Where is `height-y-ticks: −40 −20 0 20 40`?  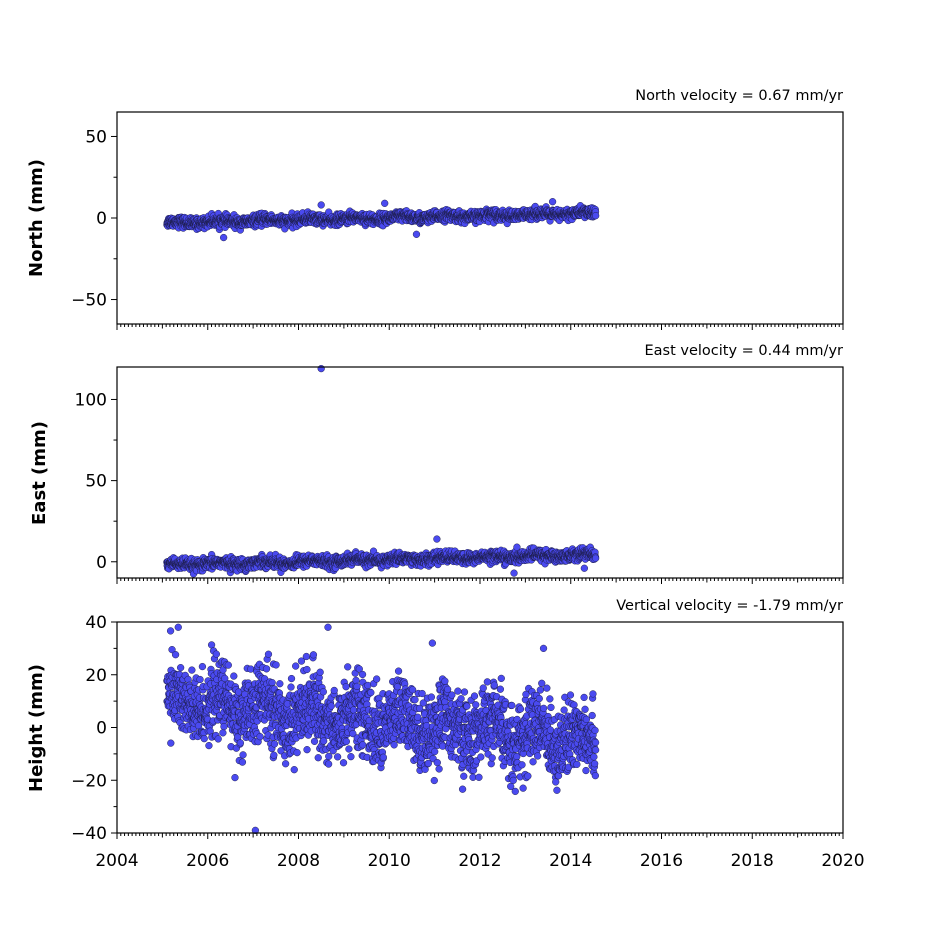 height-y-ticks: −40 −20 0 20 40 is located at coordinates (94, 728).